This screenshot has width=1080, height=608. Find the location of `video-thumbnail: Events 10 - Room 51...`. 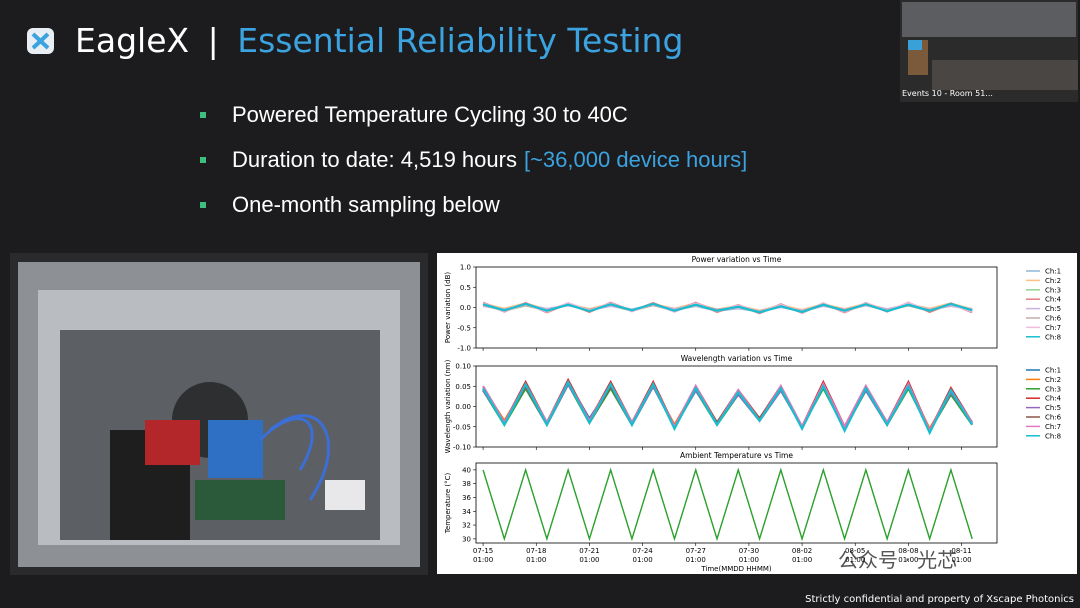

video-thumbnail: Events 10 - Room 51... is located at coordinates (989, 51).